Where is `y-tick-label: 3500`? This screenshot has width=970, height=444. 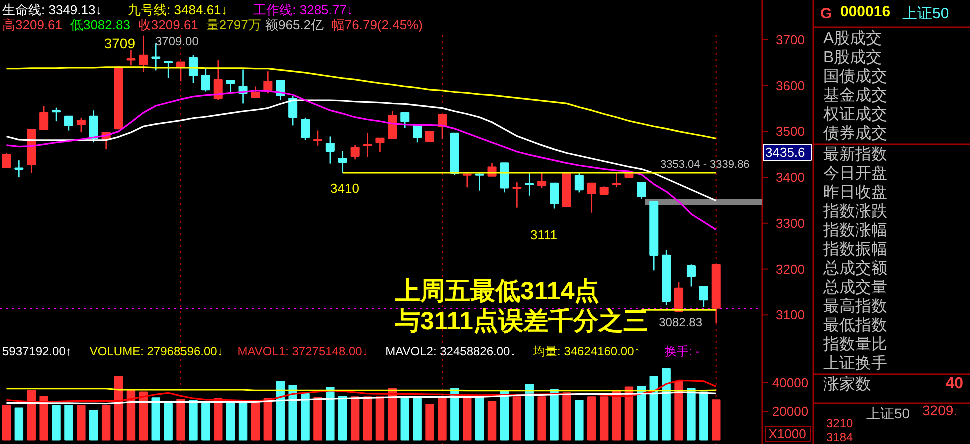 y-tick-label: 3500 is located at coordinates (790, 132).